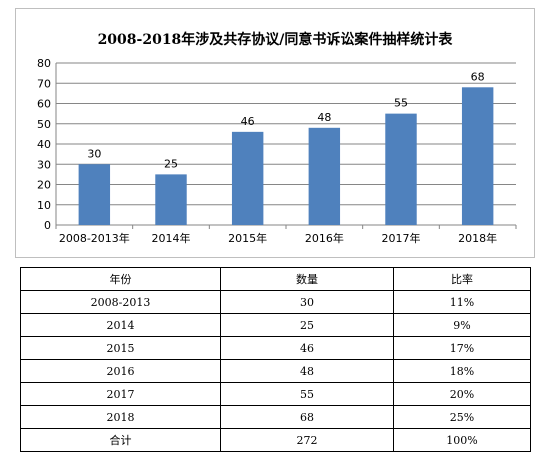 The width and height of the screenshot is (550, 474). I want to click on count-cell: 30, so click(307, 302).